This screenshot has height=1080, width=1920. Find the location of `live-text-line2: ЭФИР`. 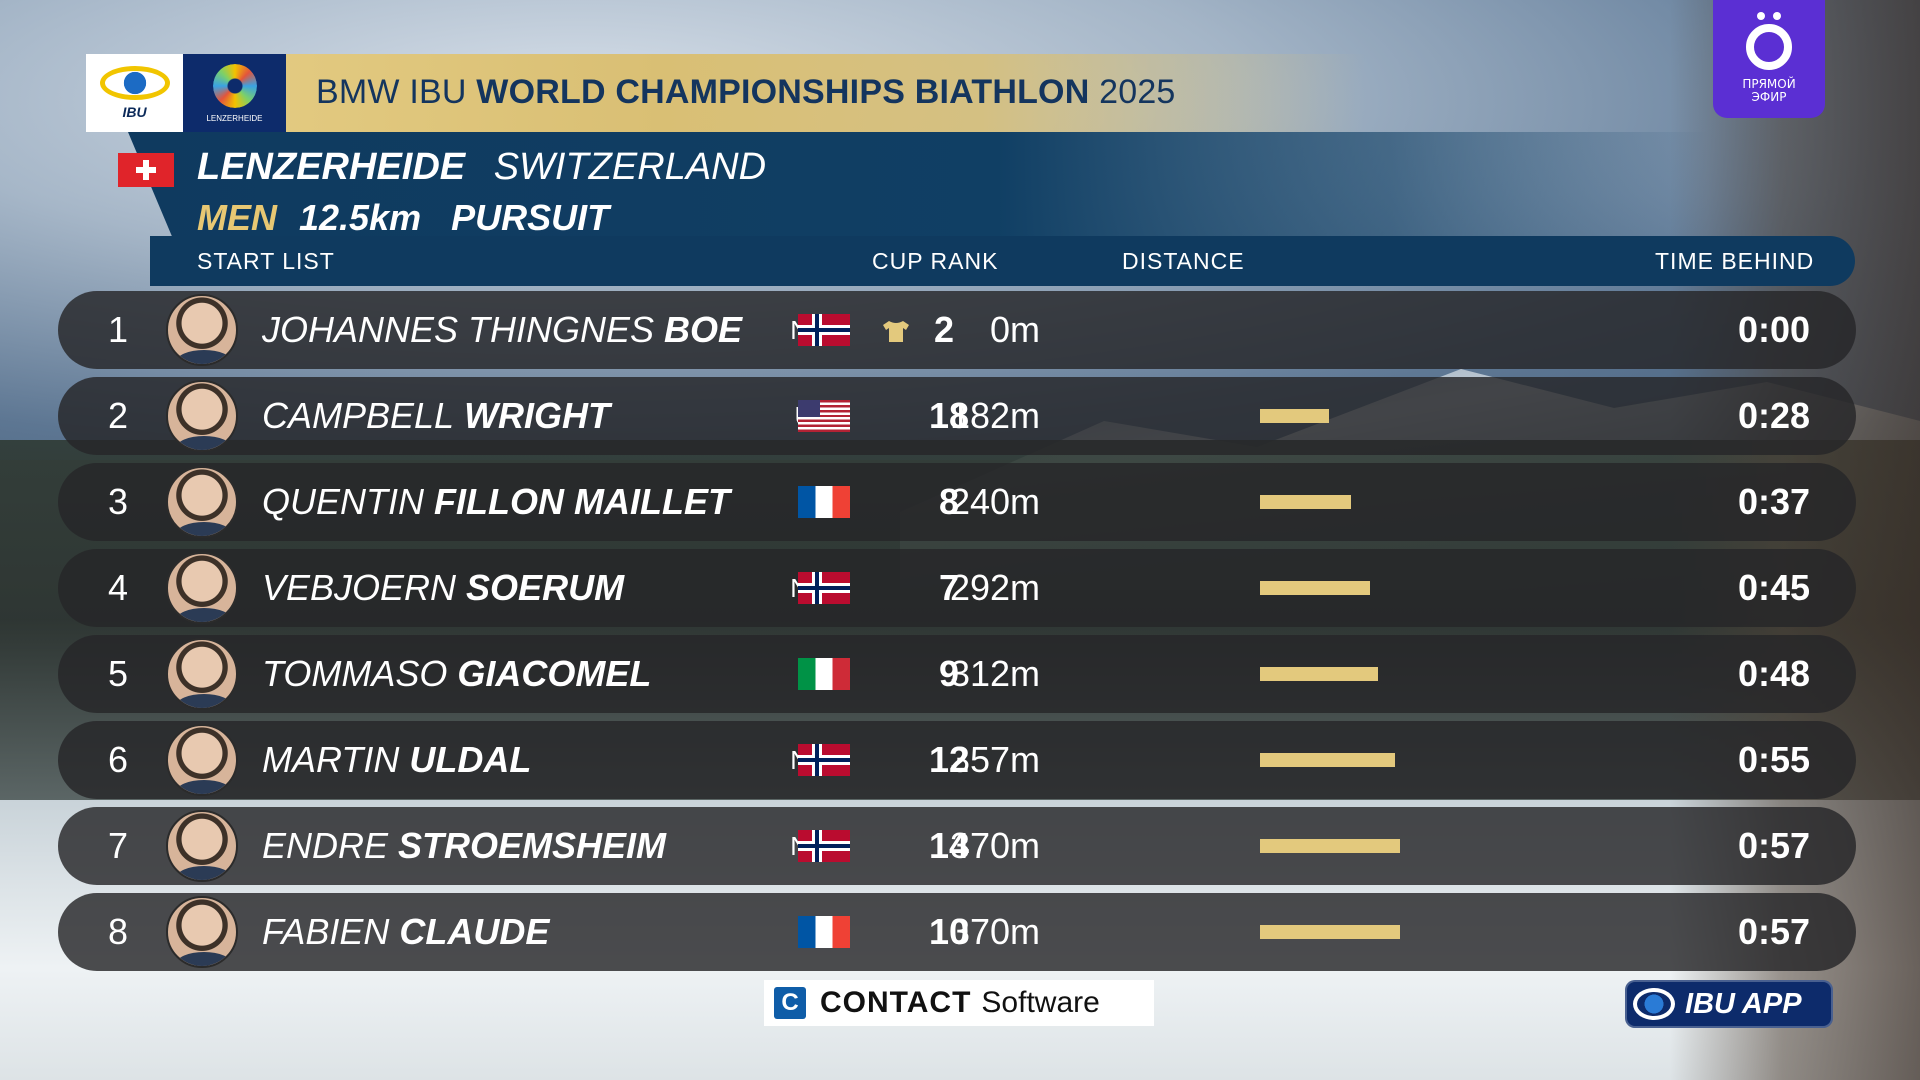

live-text-line2: ЭФИР is located at coordinates (1769, 97).